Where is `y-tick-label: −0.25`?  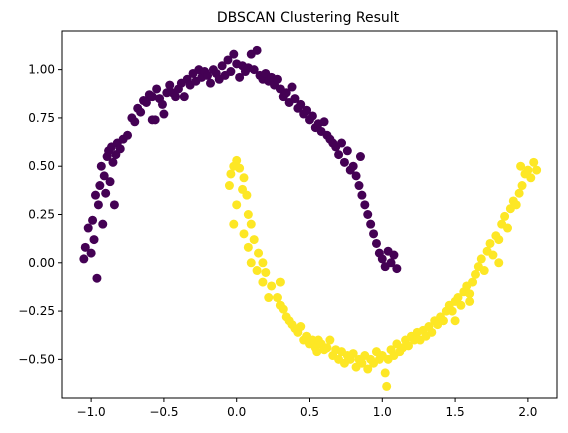
y-tick-label: −0.25 is located at coordinates (36, 311).